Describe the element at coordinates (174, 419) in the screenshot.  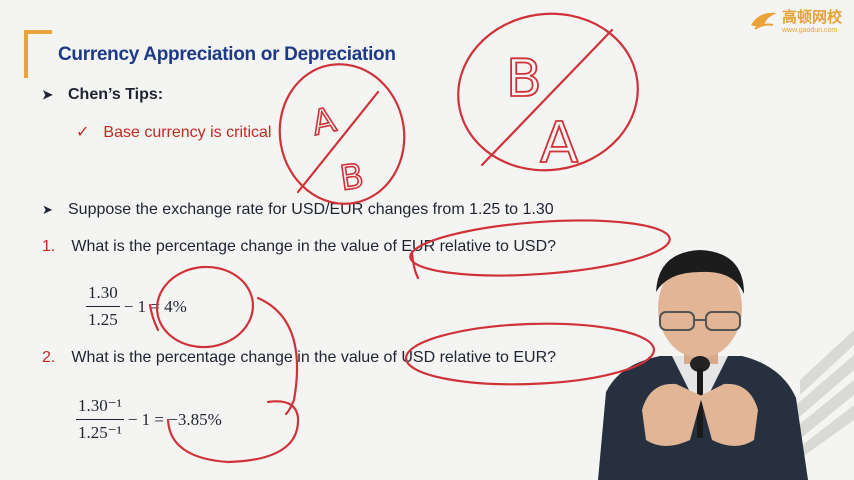
I see `equation-2-result: − 1 = −3.85%` at that location.